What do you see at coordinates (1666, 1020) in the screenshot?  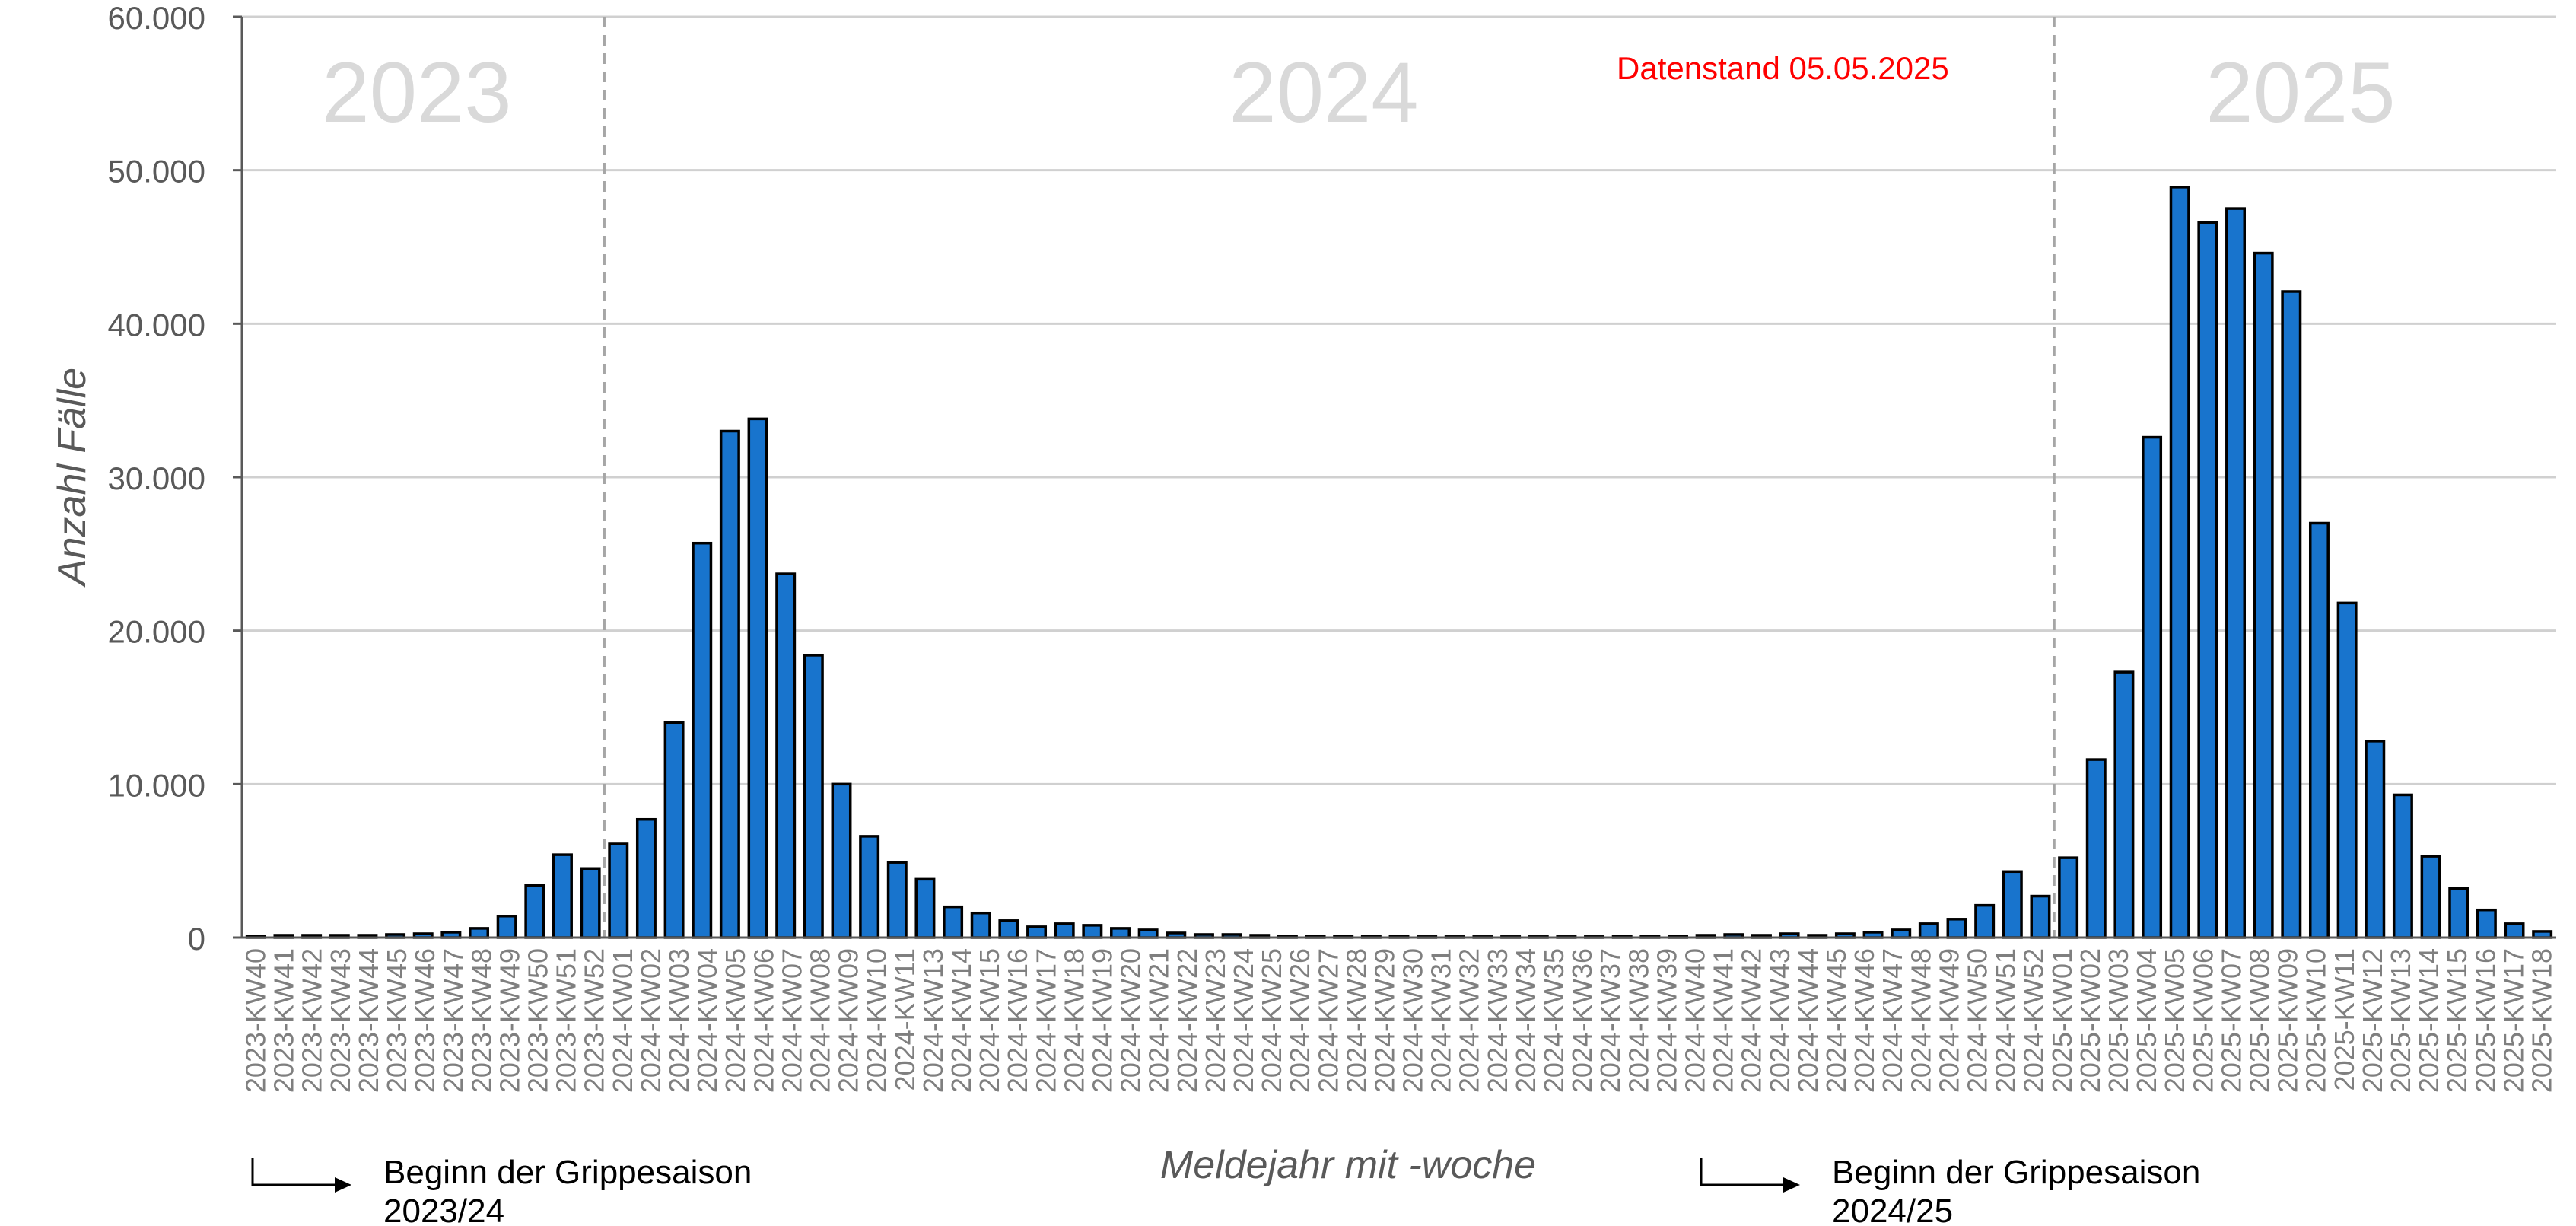 I see `x-tick-label: 2024-KW39` at bounding box center [1666, 1020].